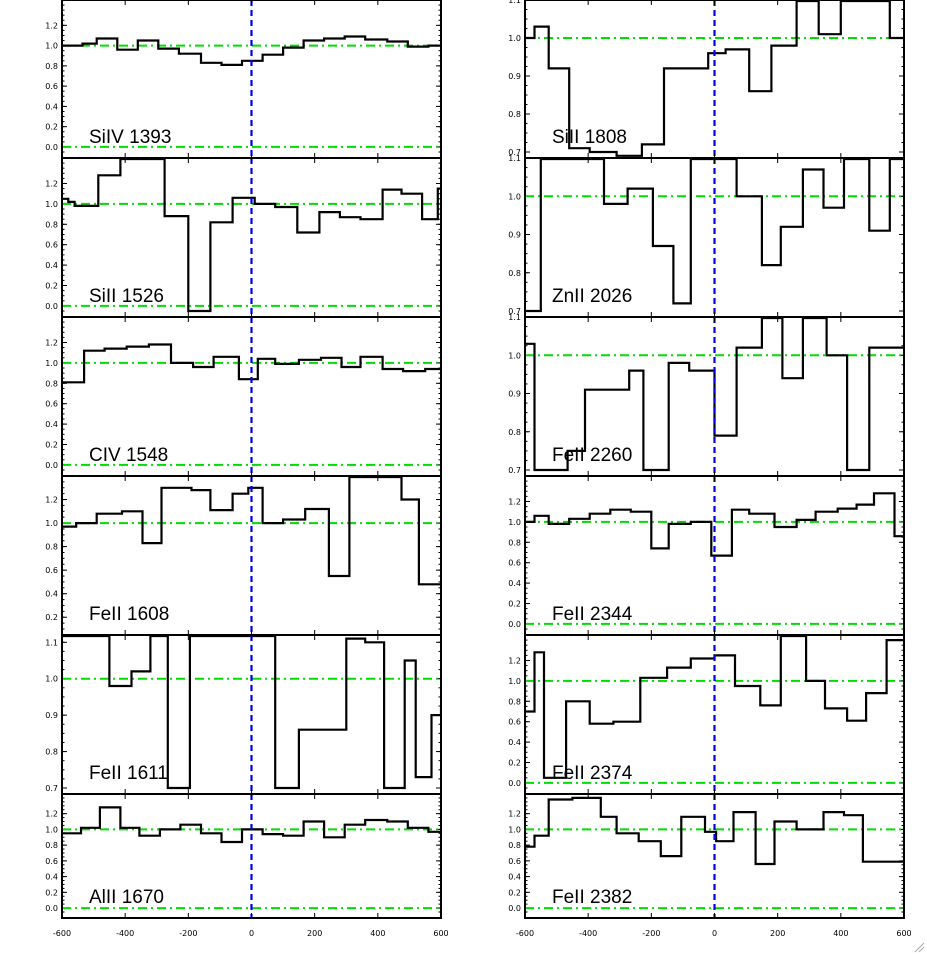 The height and width of the screenshot is (955, 927). I want to click on panel-feii-2260: 0.7 0.8 0.9 1.0 1.1 FeII 2260, so click(706, 395).